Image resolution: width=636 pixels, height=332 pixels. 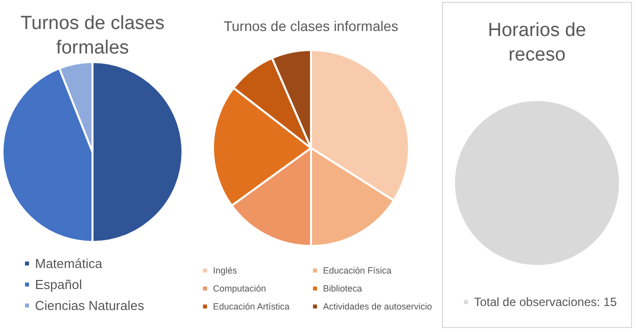 I want to click on legend-label: Total de observaciones: 15, so click(x=546, y=302).